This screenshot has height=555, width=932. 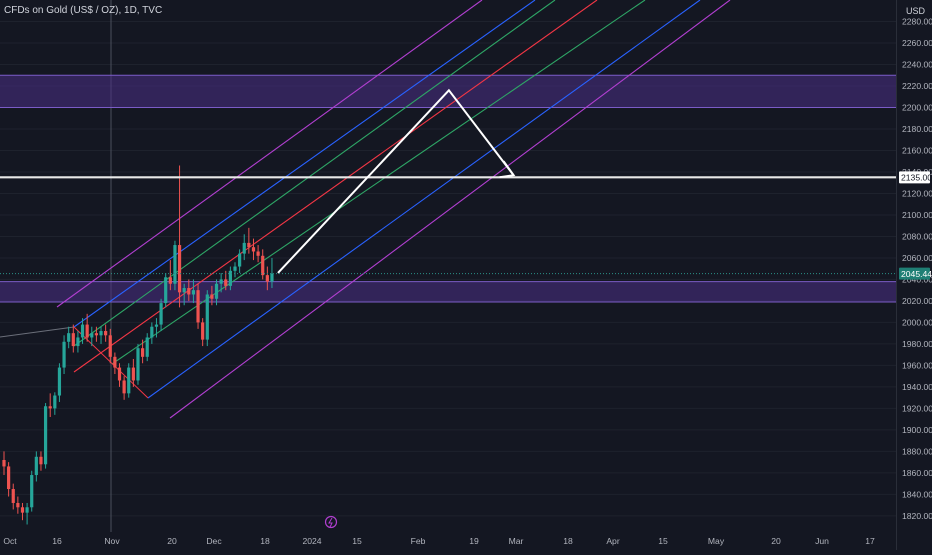 I want to click on fib-anchor-line, so click(x=111, y=362).